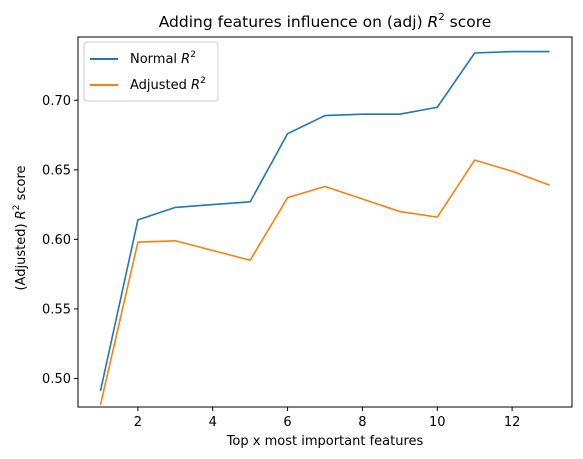  Describe the element at coordinates (437, 422) in the screenshot. I see `x-tick-label: 10` at that location.